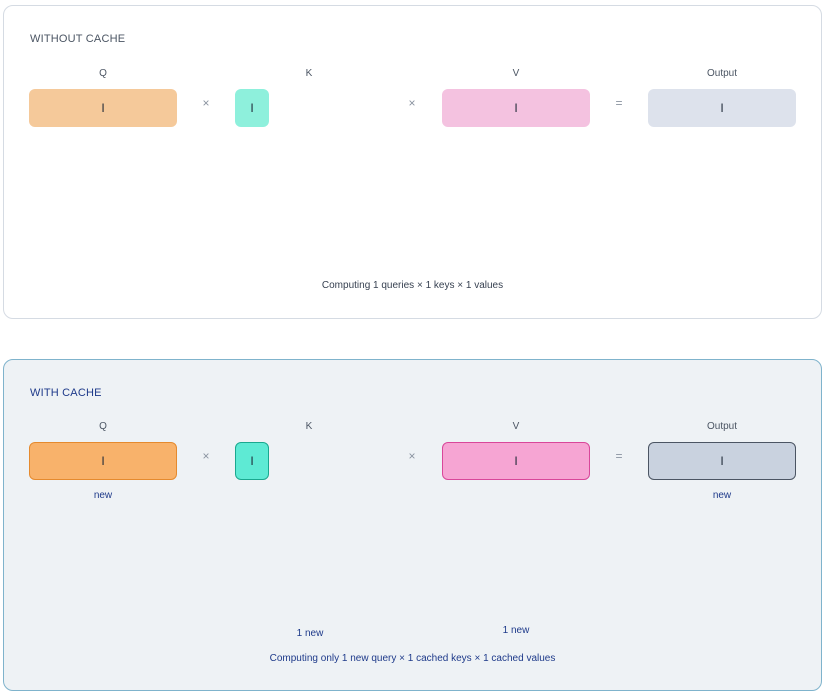 Image resolution: width=826 pixels, height=694 pixels. I want to click on q-new-note: new, so click(103, 495).